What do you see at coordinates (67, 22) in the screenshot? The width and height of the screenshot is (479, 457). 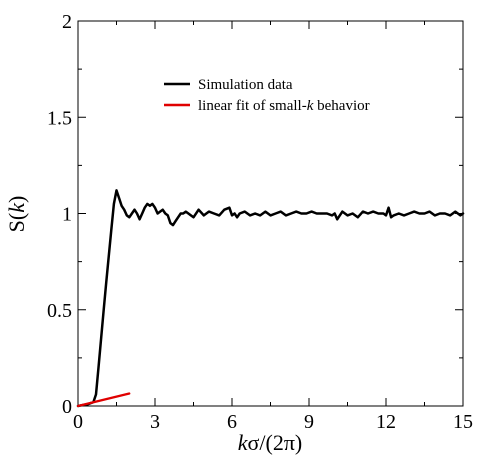 I see `y-tick-label: 2` at bounding box center [67, 22].